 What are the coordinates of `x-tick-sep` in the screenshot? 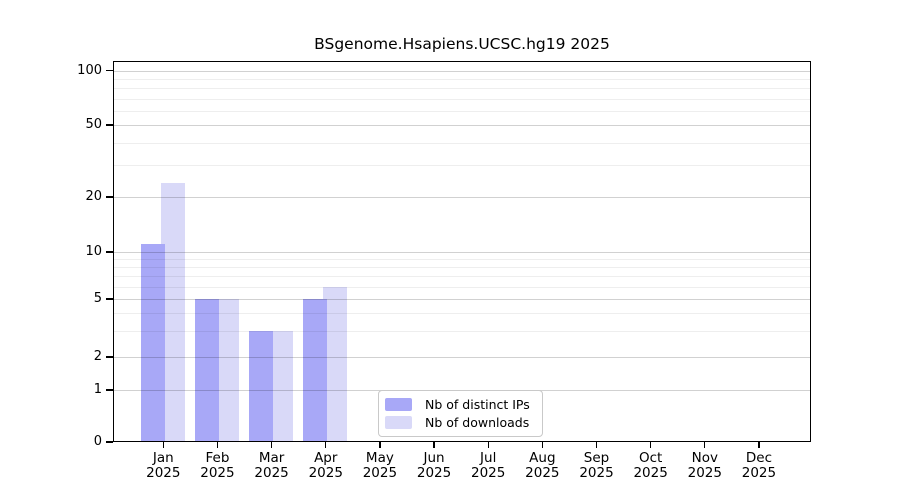 It's located at (596, 445).